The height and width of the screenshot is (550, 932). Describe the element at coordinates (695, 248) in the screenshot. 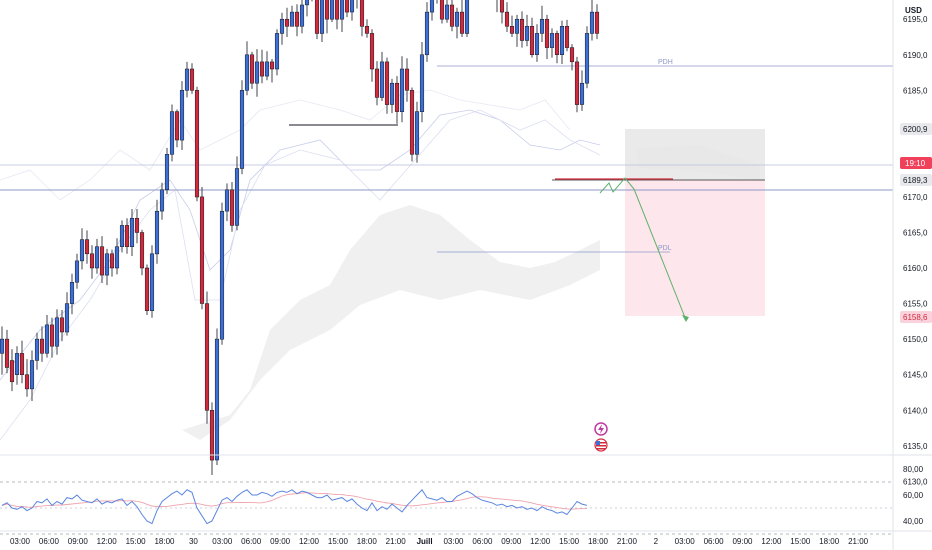

I see `reward-zone` at that location.